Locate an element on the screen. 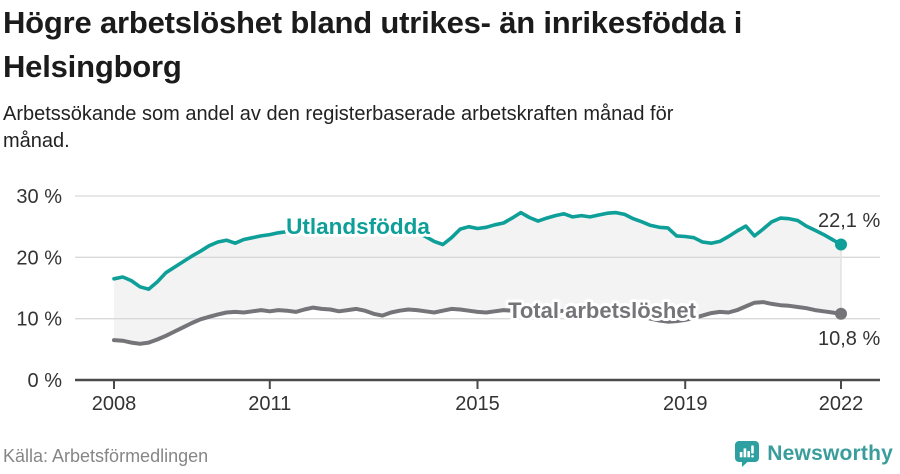 This screenshot has width=900, height=474. newsworthy-logo-icon is located at coordinates (747, 454).